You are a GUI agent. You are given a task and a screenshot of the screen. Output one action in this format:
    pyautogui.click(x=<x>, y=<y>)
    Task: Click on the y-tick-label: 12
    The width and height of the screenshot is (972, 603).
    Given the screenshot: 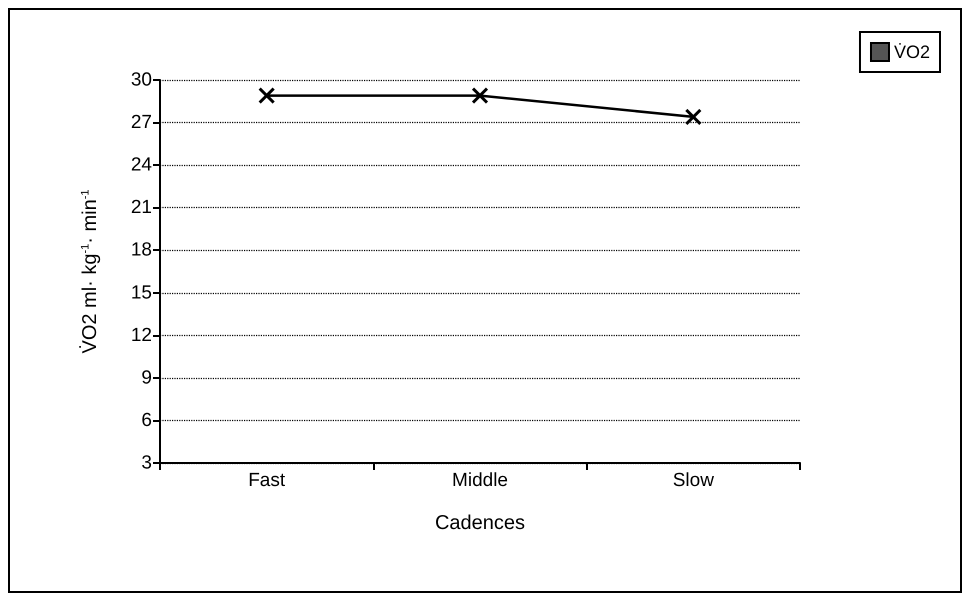 What is the action you would take?
    pyautogui.click(x=141, y=335)
    